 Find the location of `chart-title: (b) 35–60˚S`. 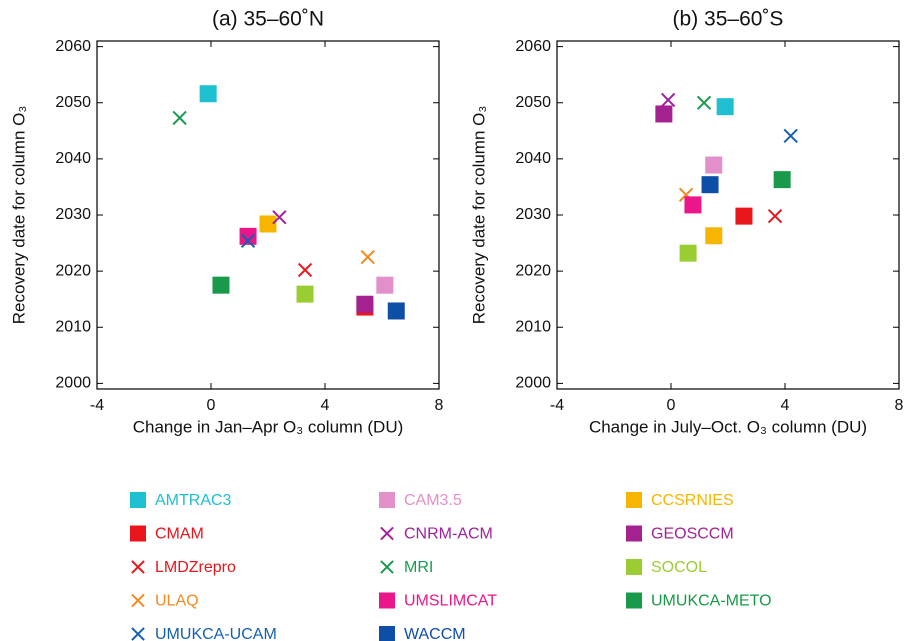

chart-title: (b) 35–60˚S is located at coordinates (728, 19).